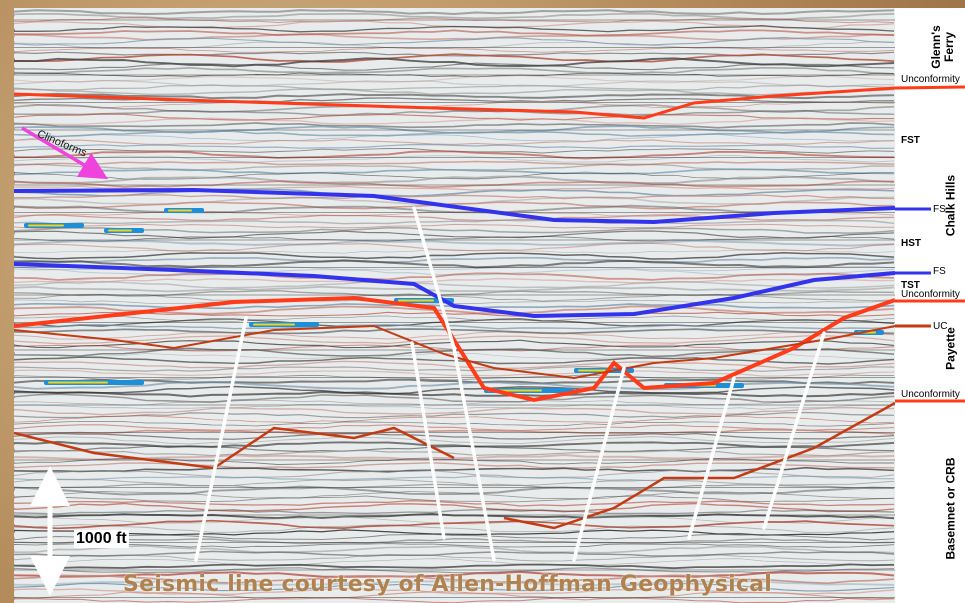 The image size is (965, 603). I want to click on surface-fs-1: FS, so click(939, 209).